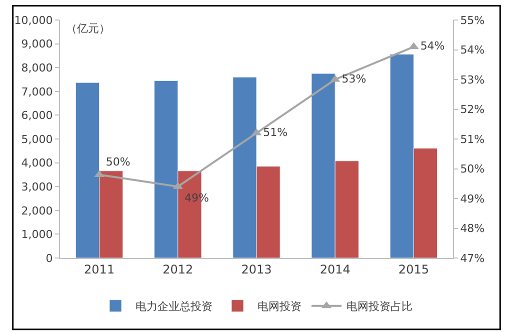 The height and width of the screenshot is (332, 513). What do you see at coordinates (37, 211) in the screenshot?
I see `y-tick-label: 2,000` at bounding box center [37, 211].